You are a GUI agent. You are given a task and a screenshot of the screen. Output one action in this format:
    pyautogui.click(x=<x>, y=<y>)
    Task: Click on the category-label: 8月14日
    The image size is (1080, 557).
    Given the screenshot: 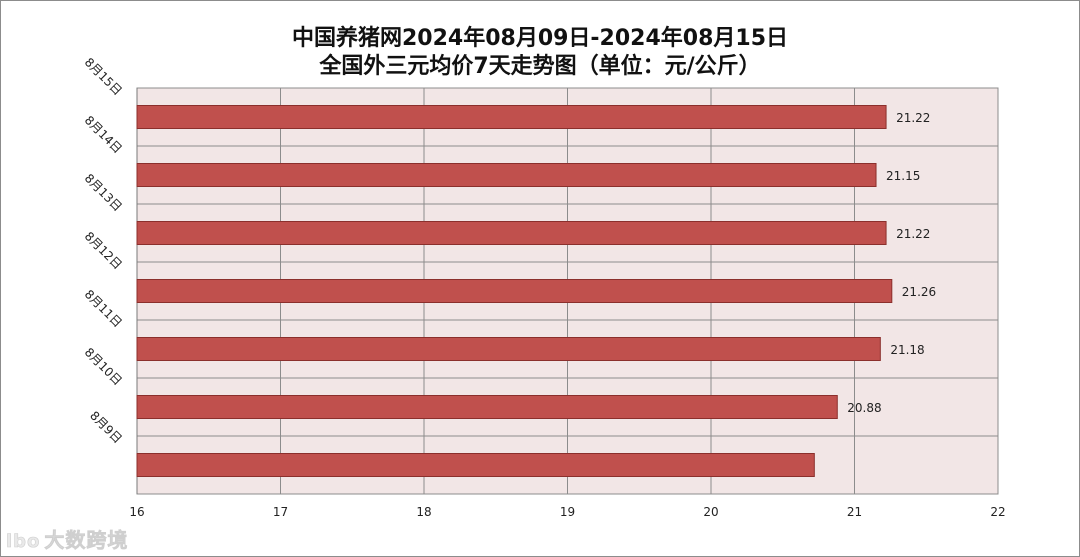 What is the action you would take?
    pyautogui.click(x=103, y=134)
    